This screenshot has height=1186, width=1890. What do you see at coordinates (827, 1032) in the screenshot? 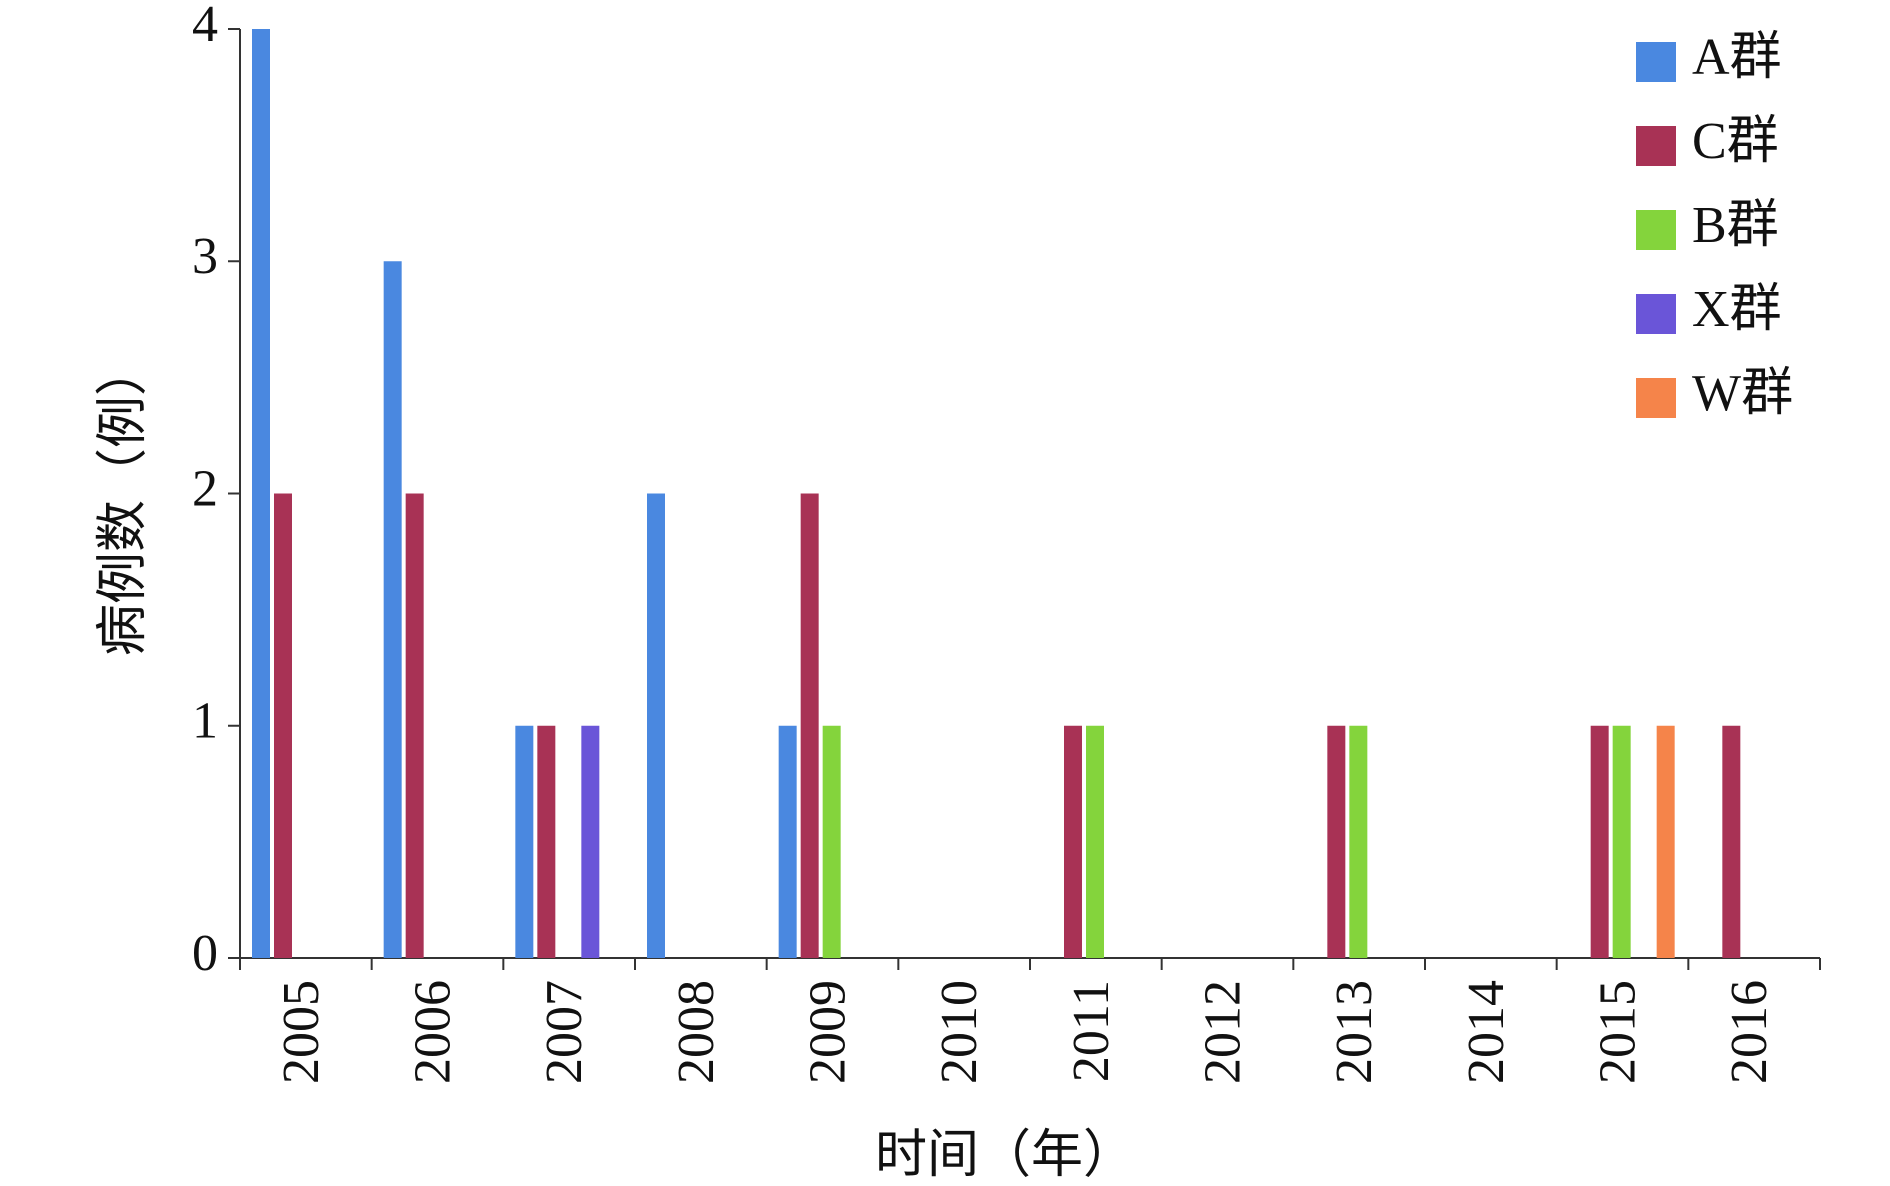
I see `x-tick-label: 2009` at bounding box center [827, 1032].